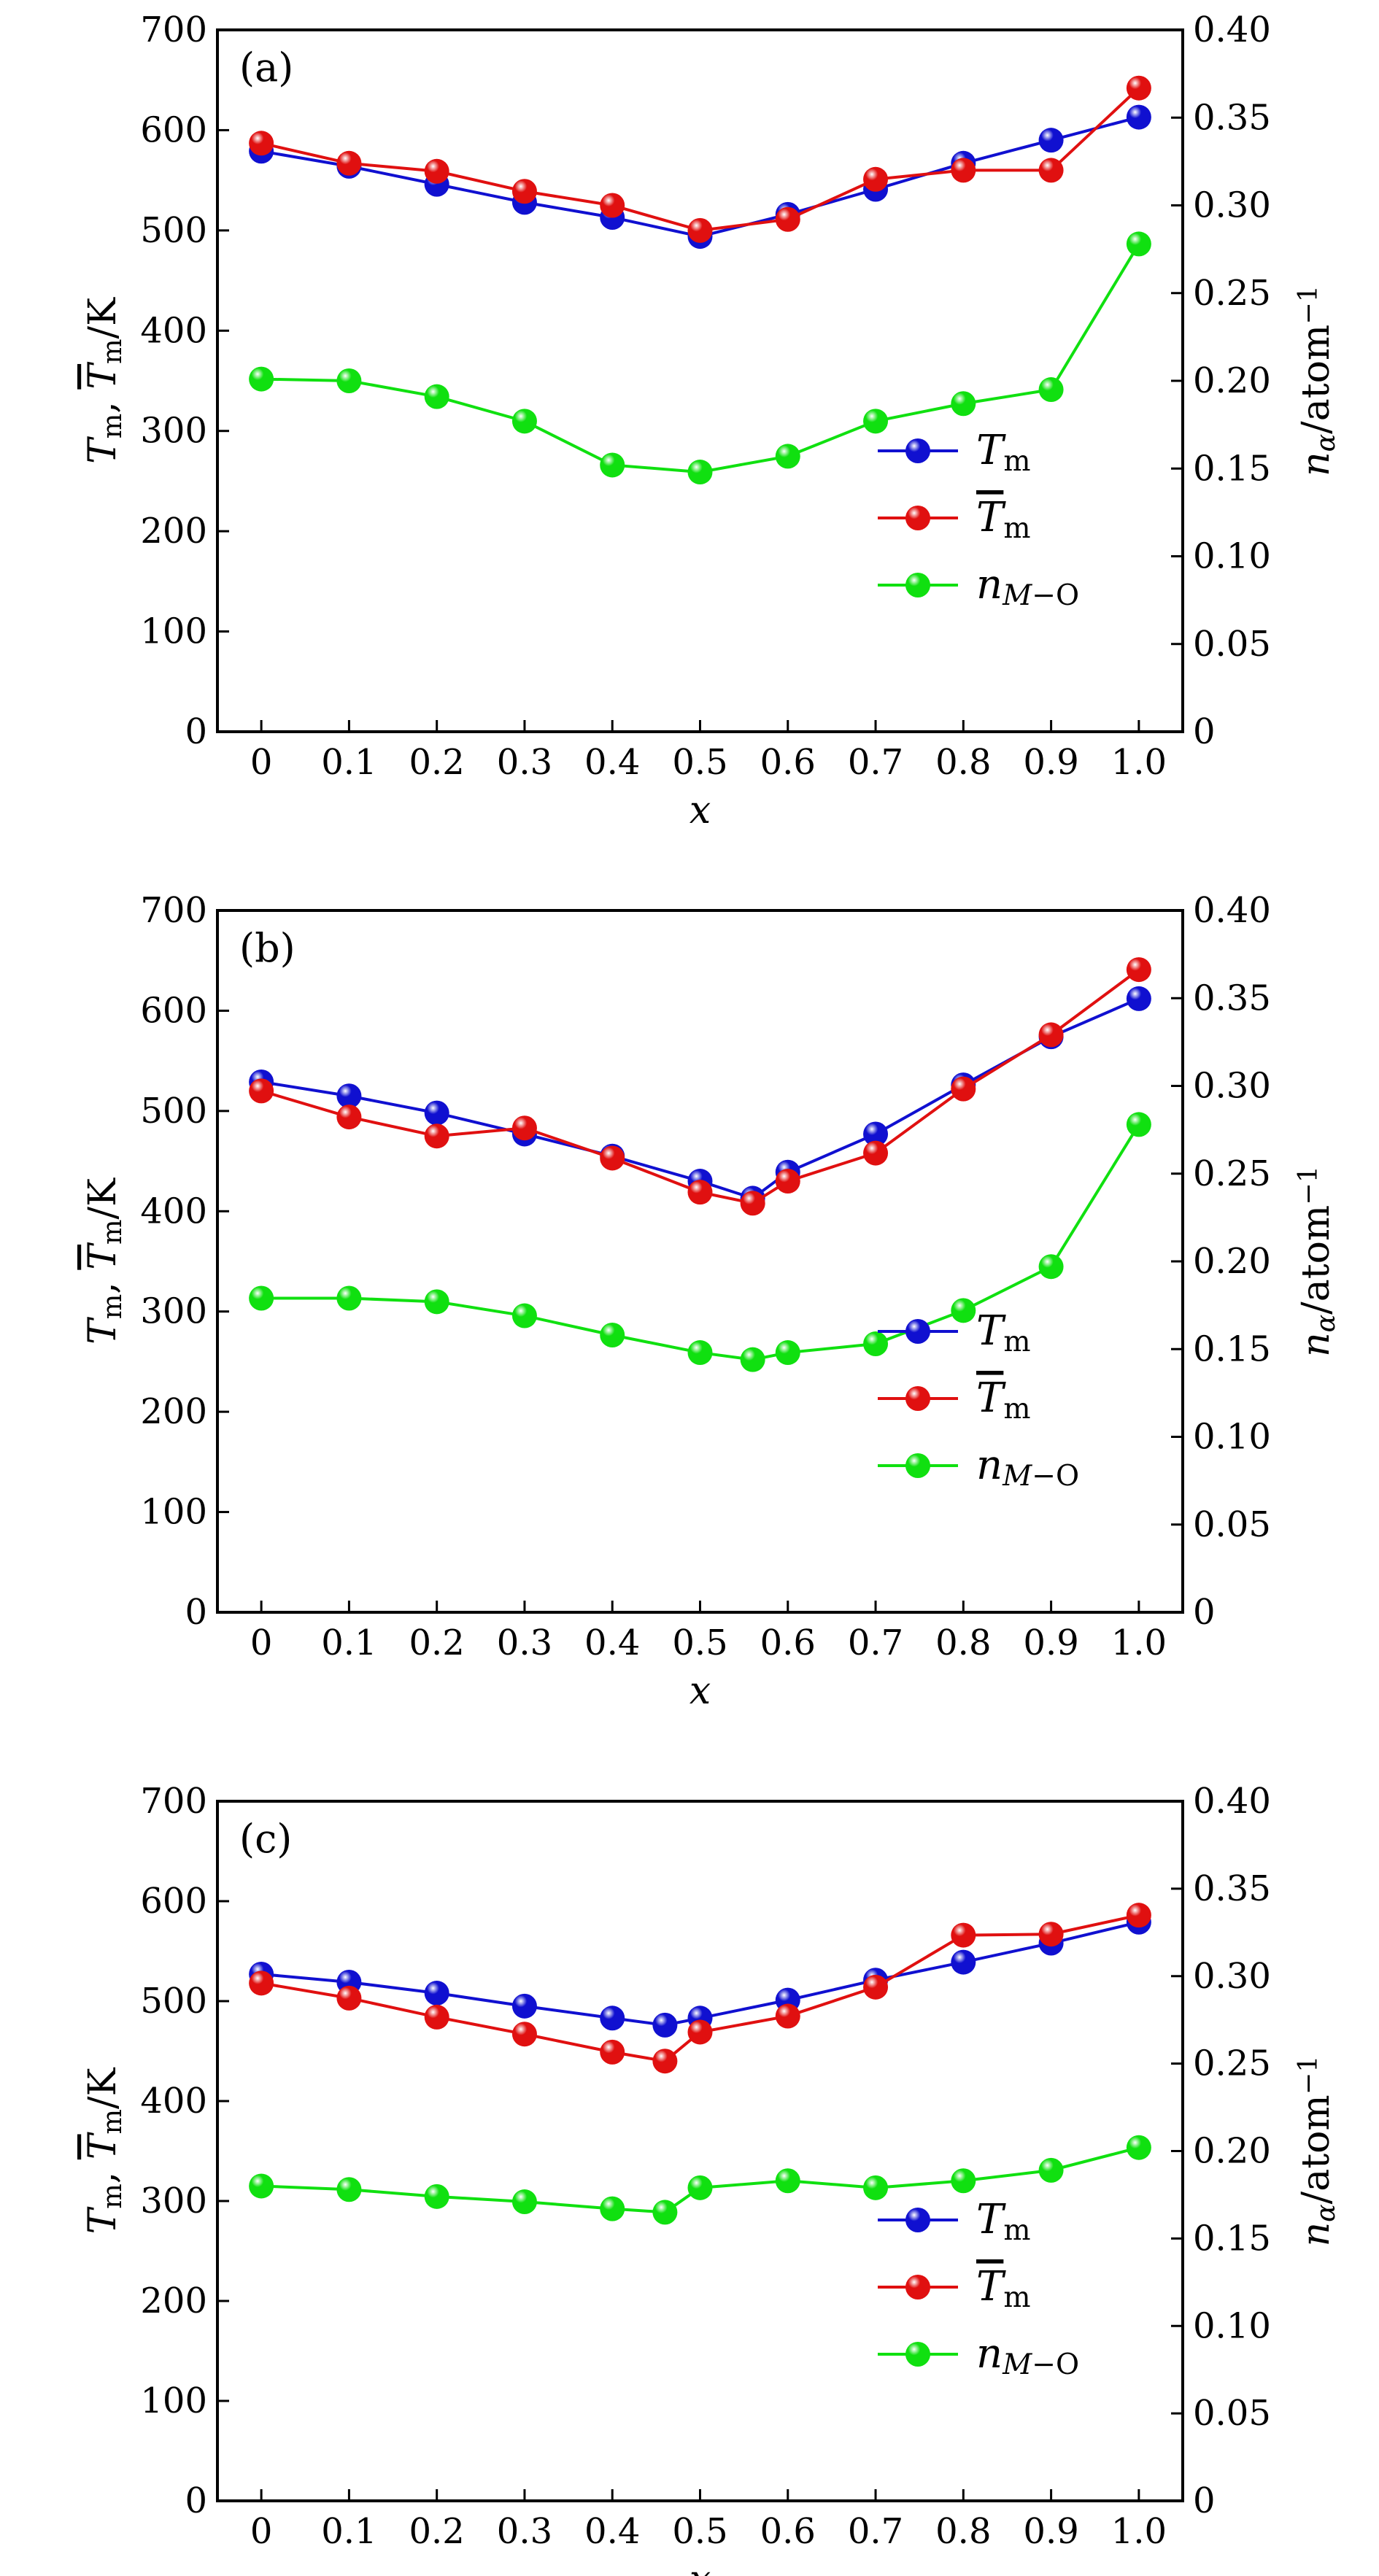 This screenshot has width=1379, height=2576. What do you see at coordinates (524, 762) in the screenshot?
I see `x-tick-label: 0.3` at bounding box center [524, 762].